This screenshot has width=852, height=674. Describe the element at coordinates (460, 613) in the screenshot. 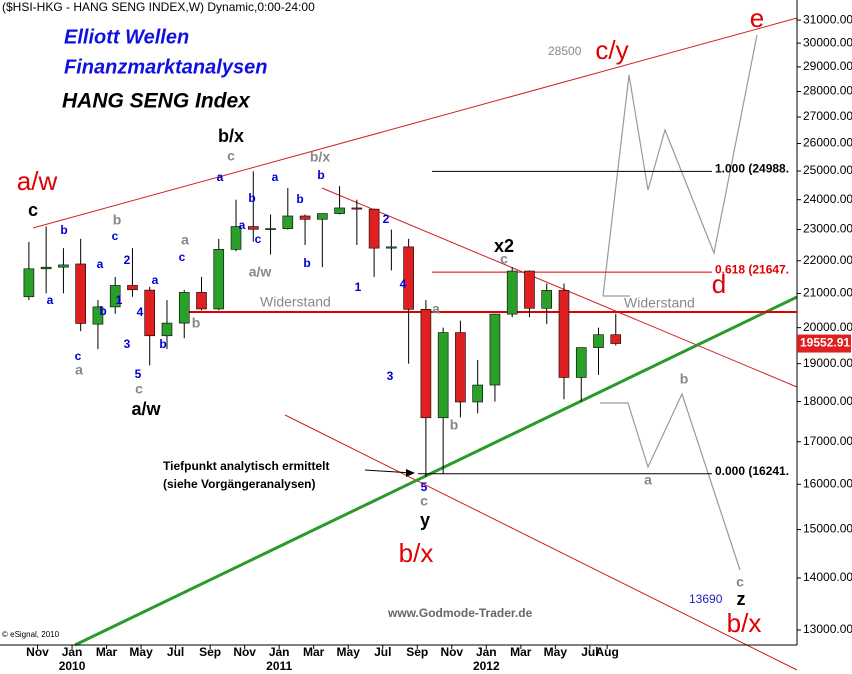

I see `watermark: www.Godmode-Trader.de` at that location.